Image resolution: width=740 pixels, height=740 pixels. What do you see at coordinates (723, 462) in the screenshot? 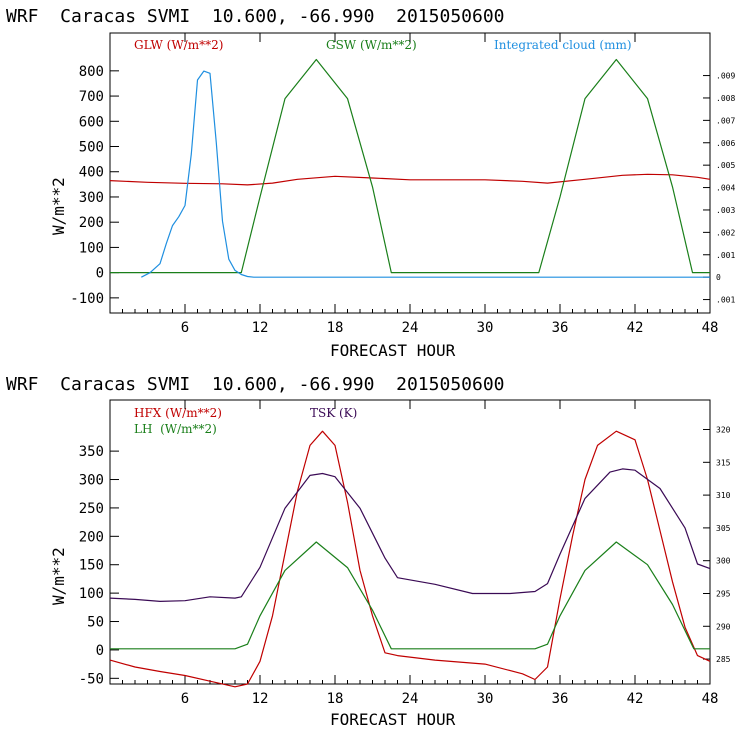
I see `bottom-right-tick-label: 315` at bounding box center [723, 462].